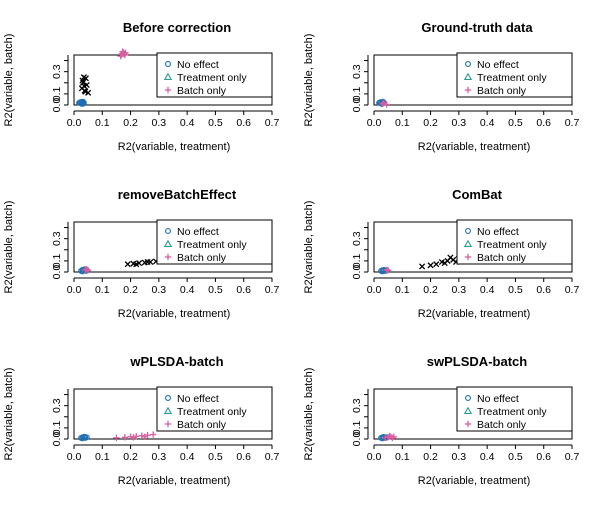 The width and height of the screenshot is (600, 505). What do you see at coordinates (102, 290) in the screenshot?
I see `x-tick-label: 0.1` at bounding box center [102, 290].